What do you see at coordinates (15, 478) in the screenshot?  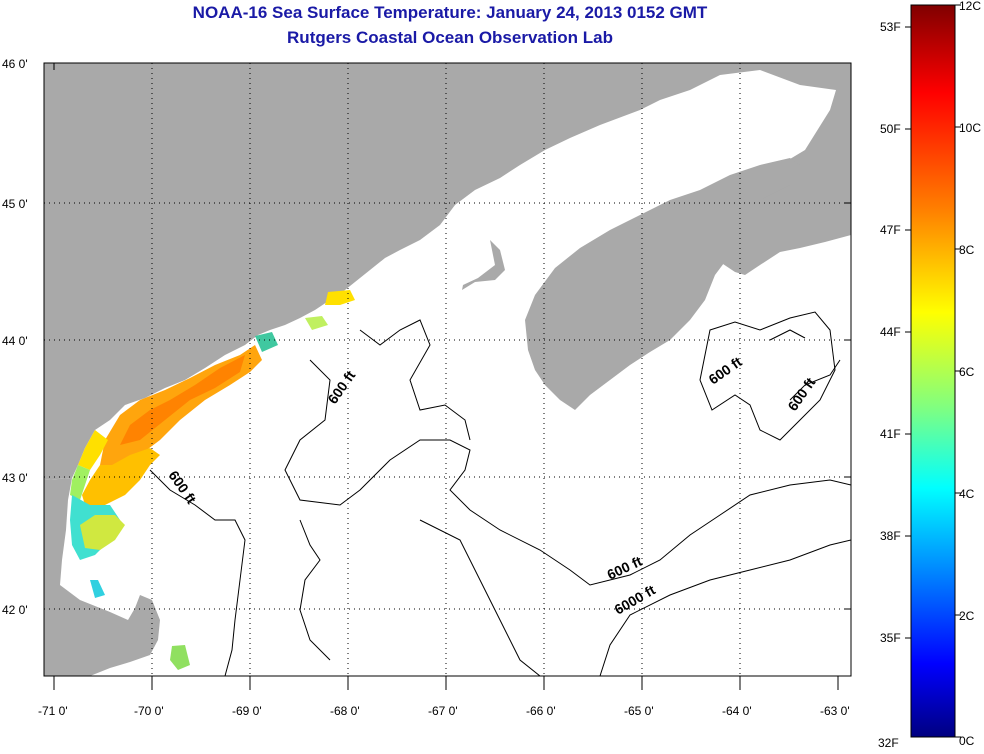 I see `lat-label: 43 0'` at bounding box center [15, 478].